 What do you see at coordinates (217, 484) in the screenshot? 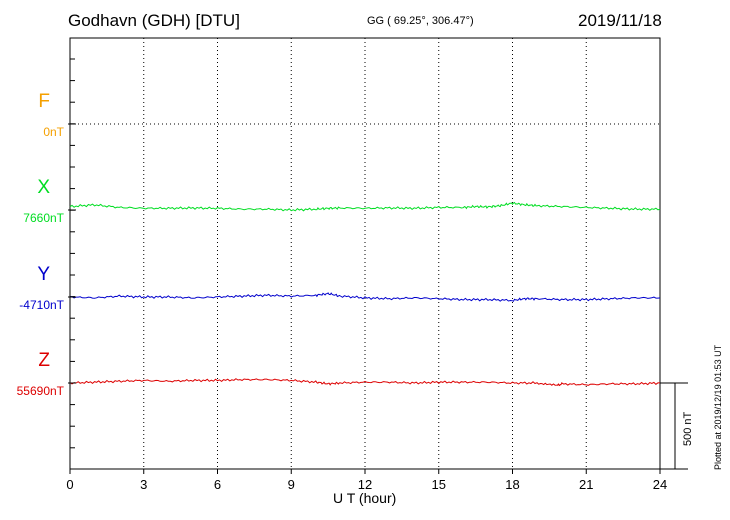
I see `x-tick-label: 6` at bounding box center [217, 484].